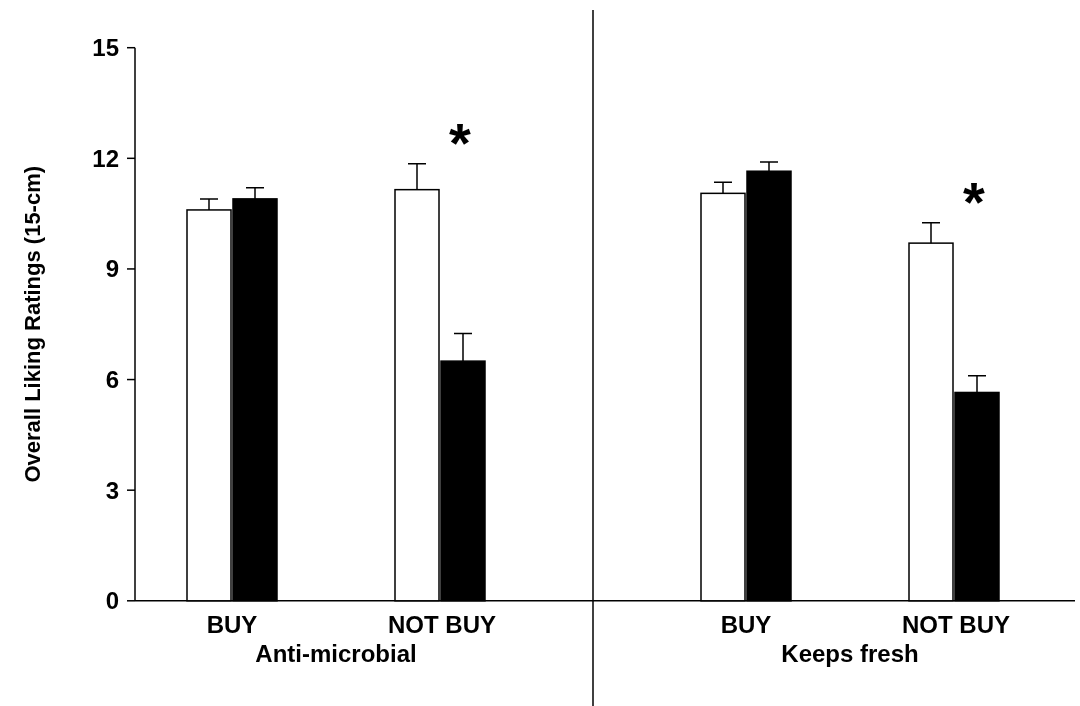 The height and width of the screenshot is (706, 1080). Describe the element at coordinates (850, 653) in the screenshot. I see `text: Keeps fresh` at that location.